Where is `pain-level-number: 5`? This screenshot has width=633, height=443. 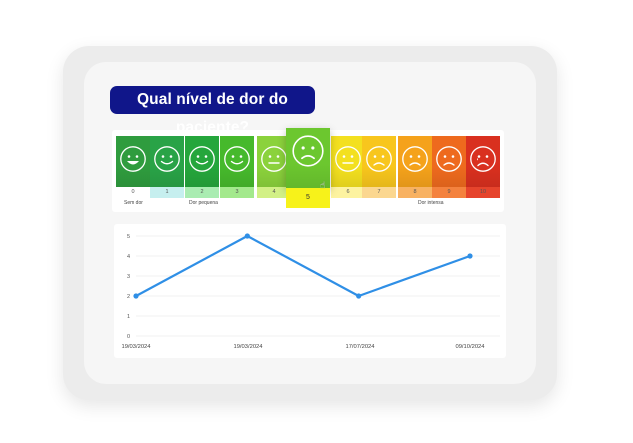
pain-level-number: 5 is located at coordinates (308, 198).